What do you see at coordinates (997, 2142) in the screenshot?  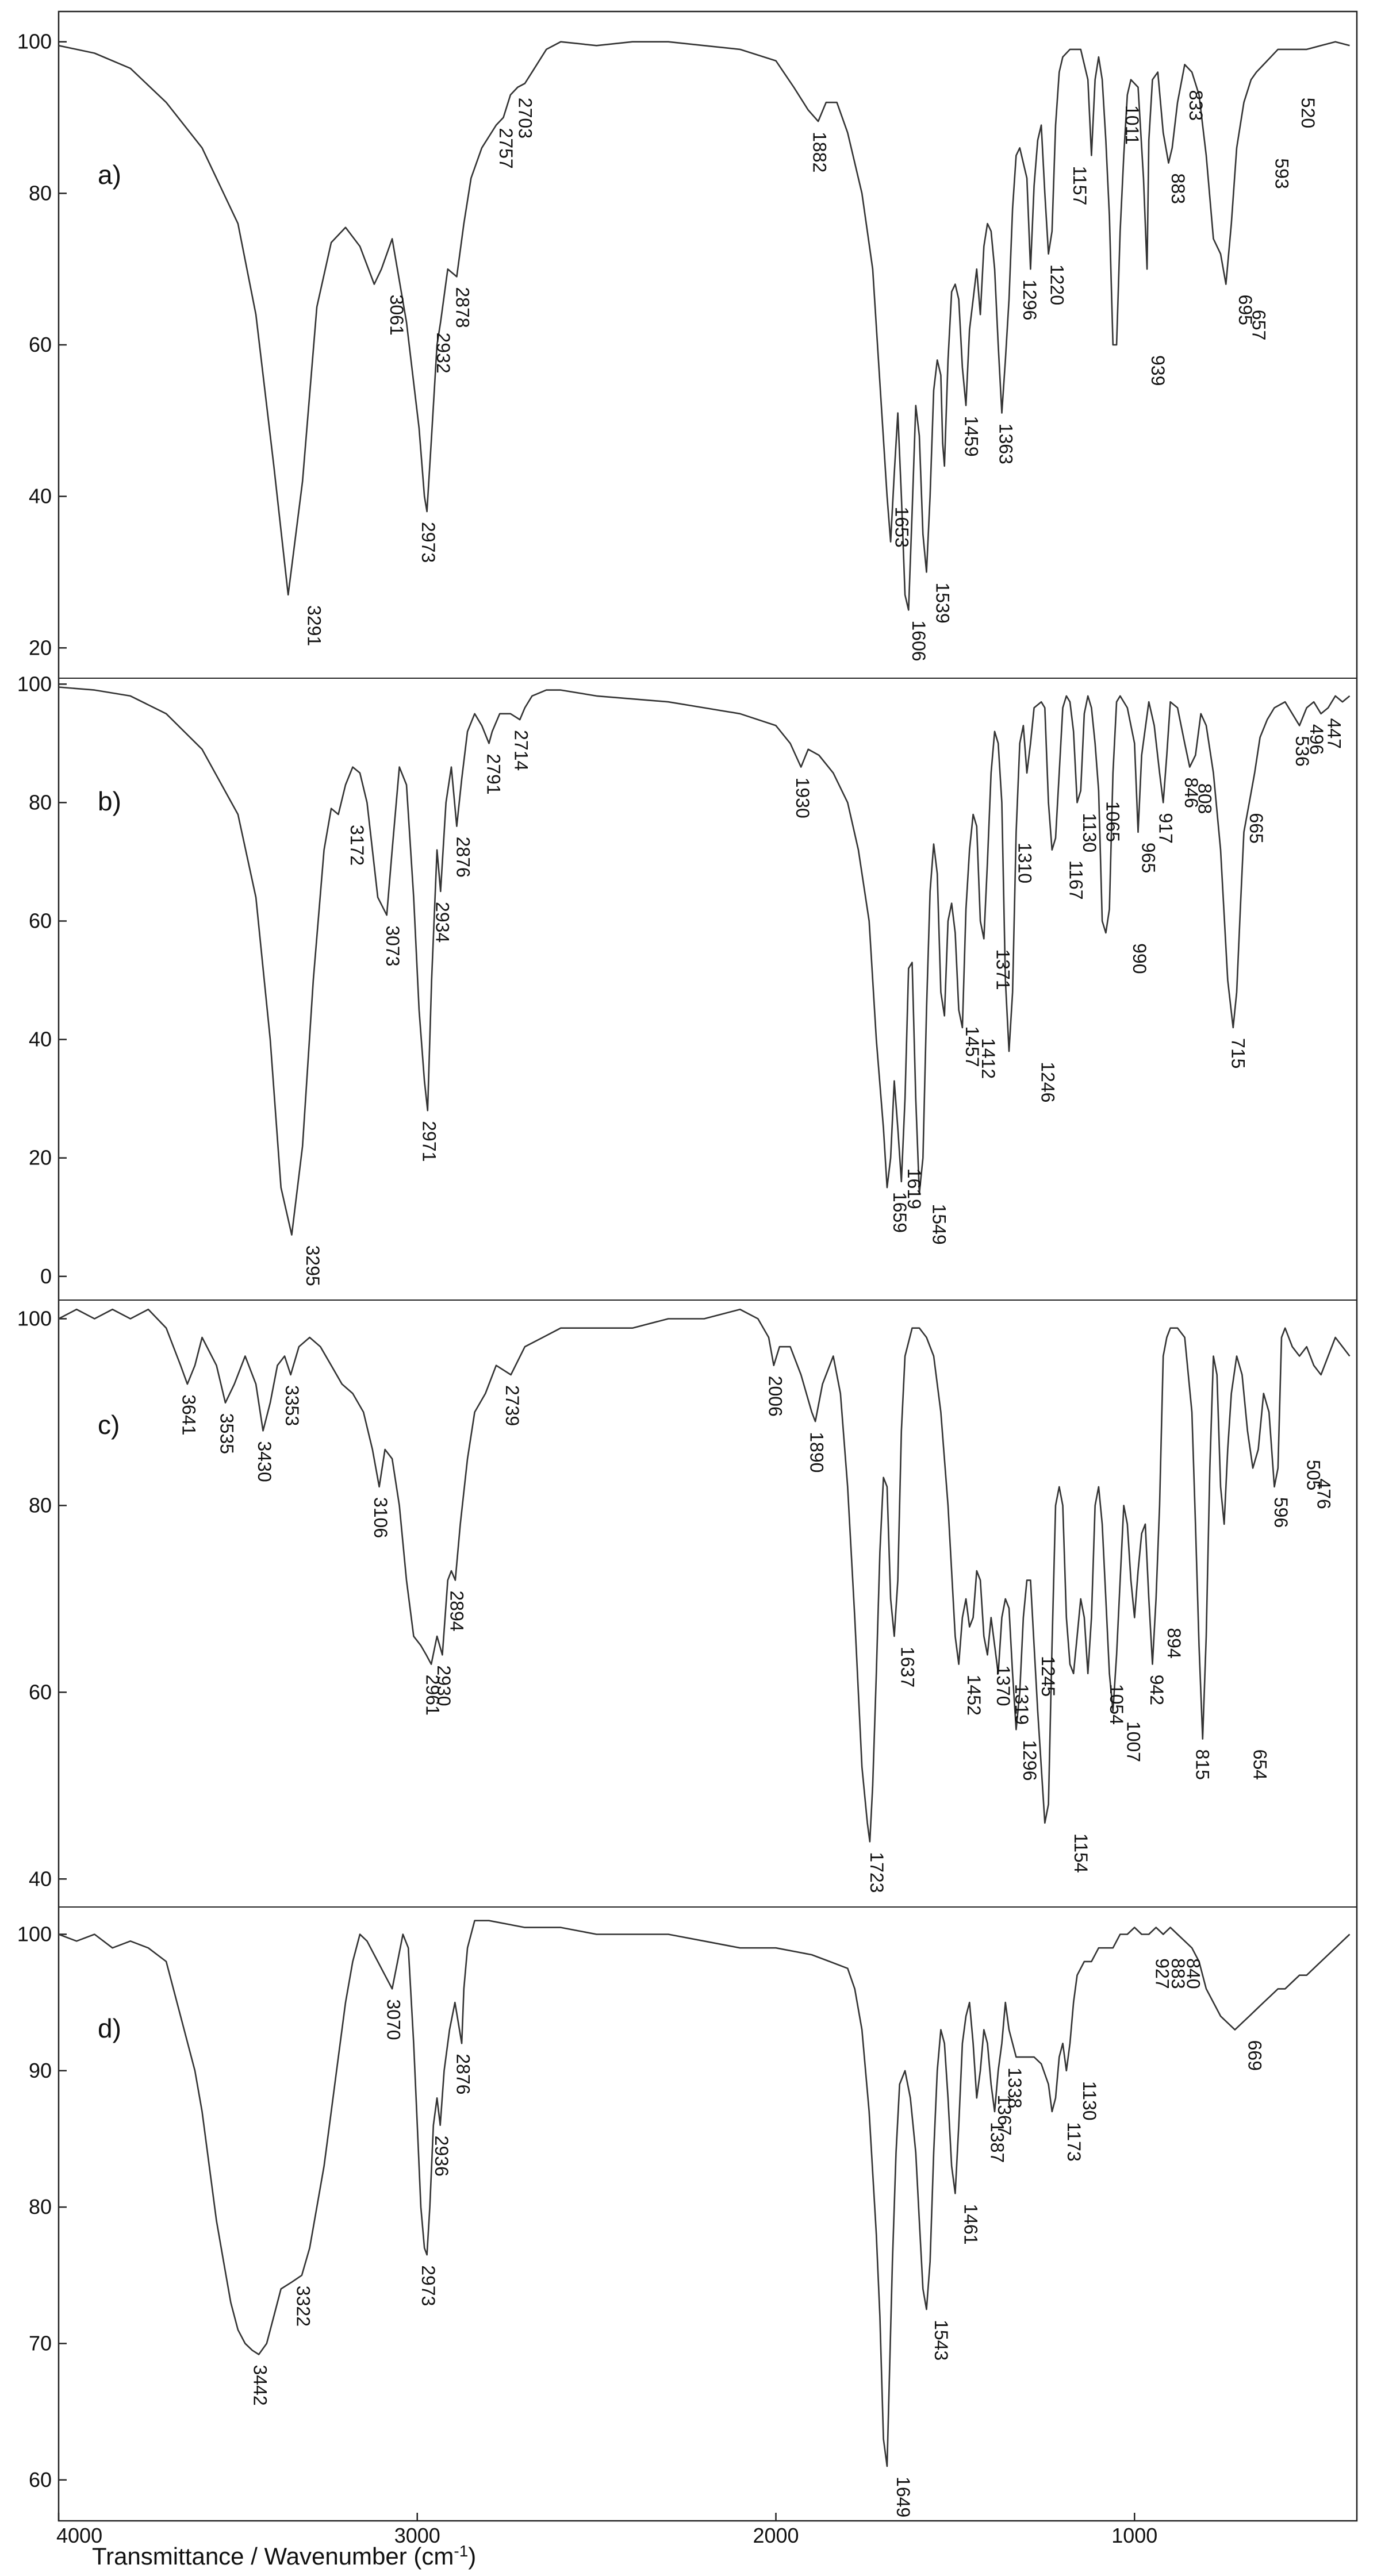 I see `peak-label: 1387` at bounding box center [997, 2142].